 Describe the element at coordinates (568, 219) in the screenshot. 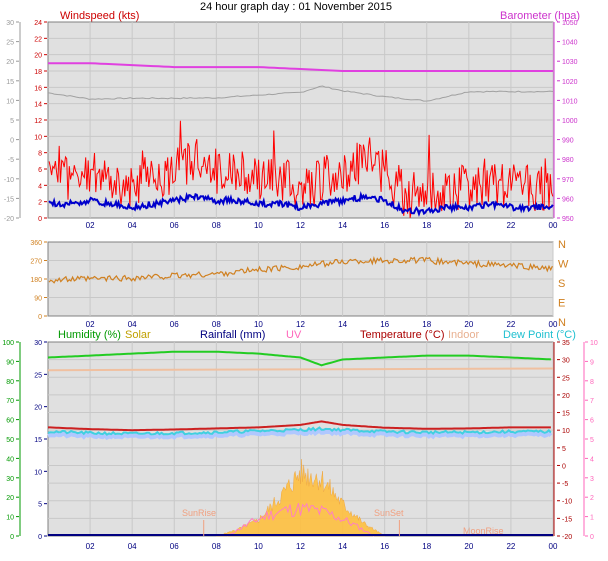

I see `y-tick-barometer: 950` at that location.